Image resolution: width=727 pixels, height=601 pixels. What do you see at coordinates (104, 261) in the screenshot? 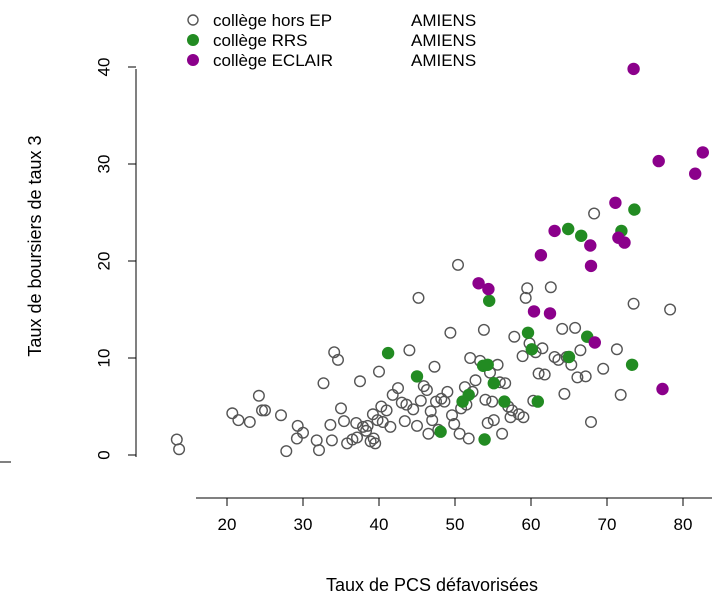
I see `y-tick-label: 20` at bounding box center [104, 261].